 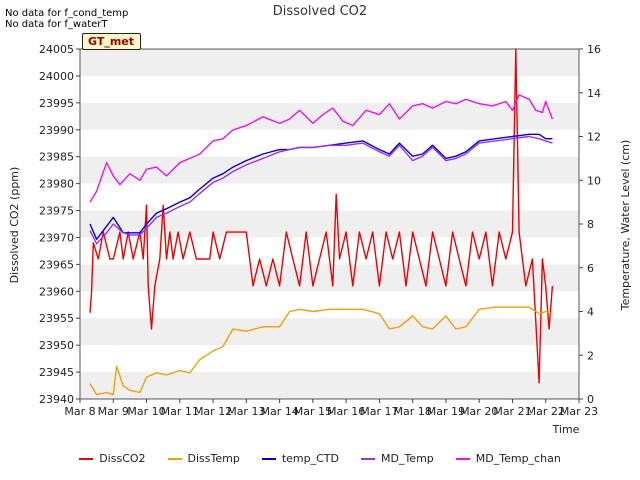 I want to click on x-tick-label: Mar 8, so click(x=79, y=411).